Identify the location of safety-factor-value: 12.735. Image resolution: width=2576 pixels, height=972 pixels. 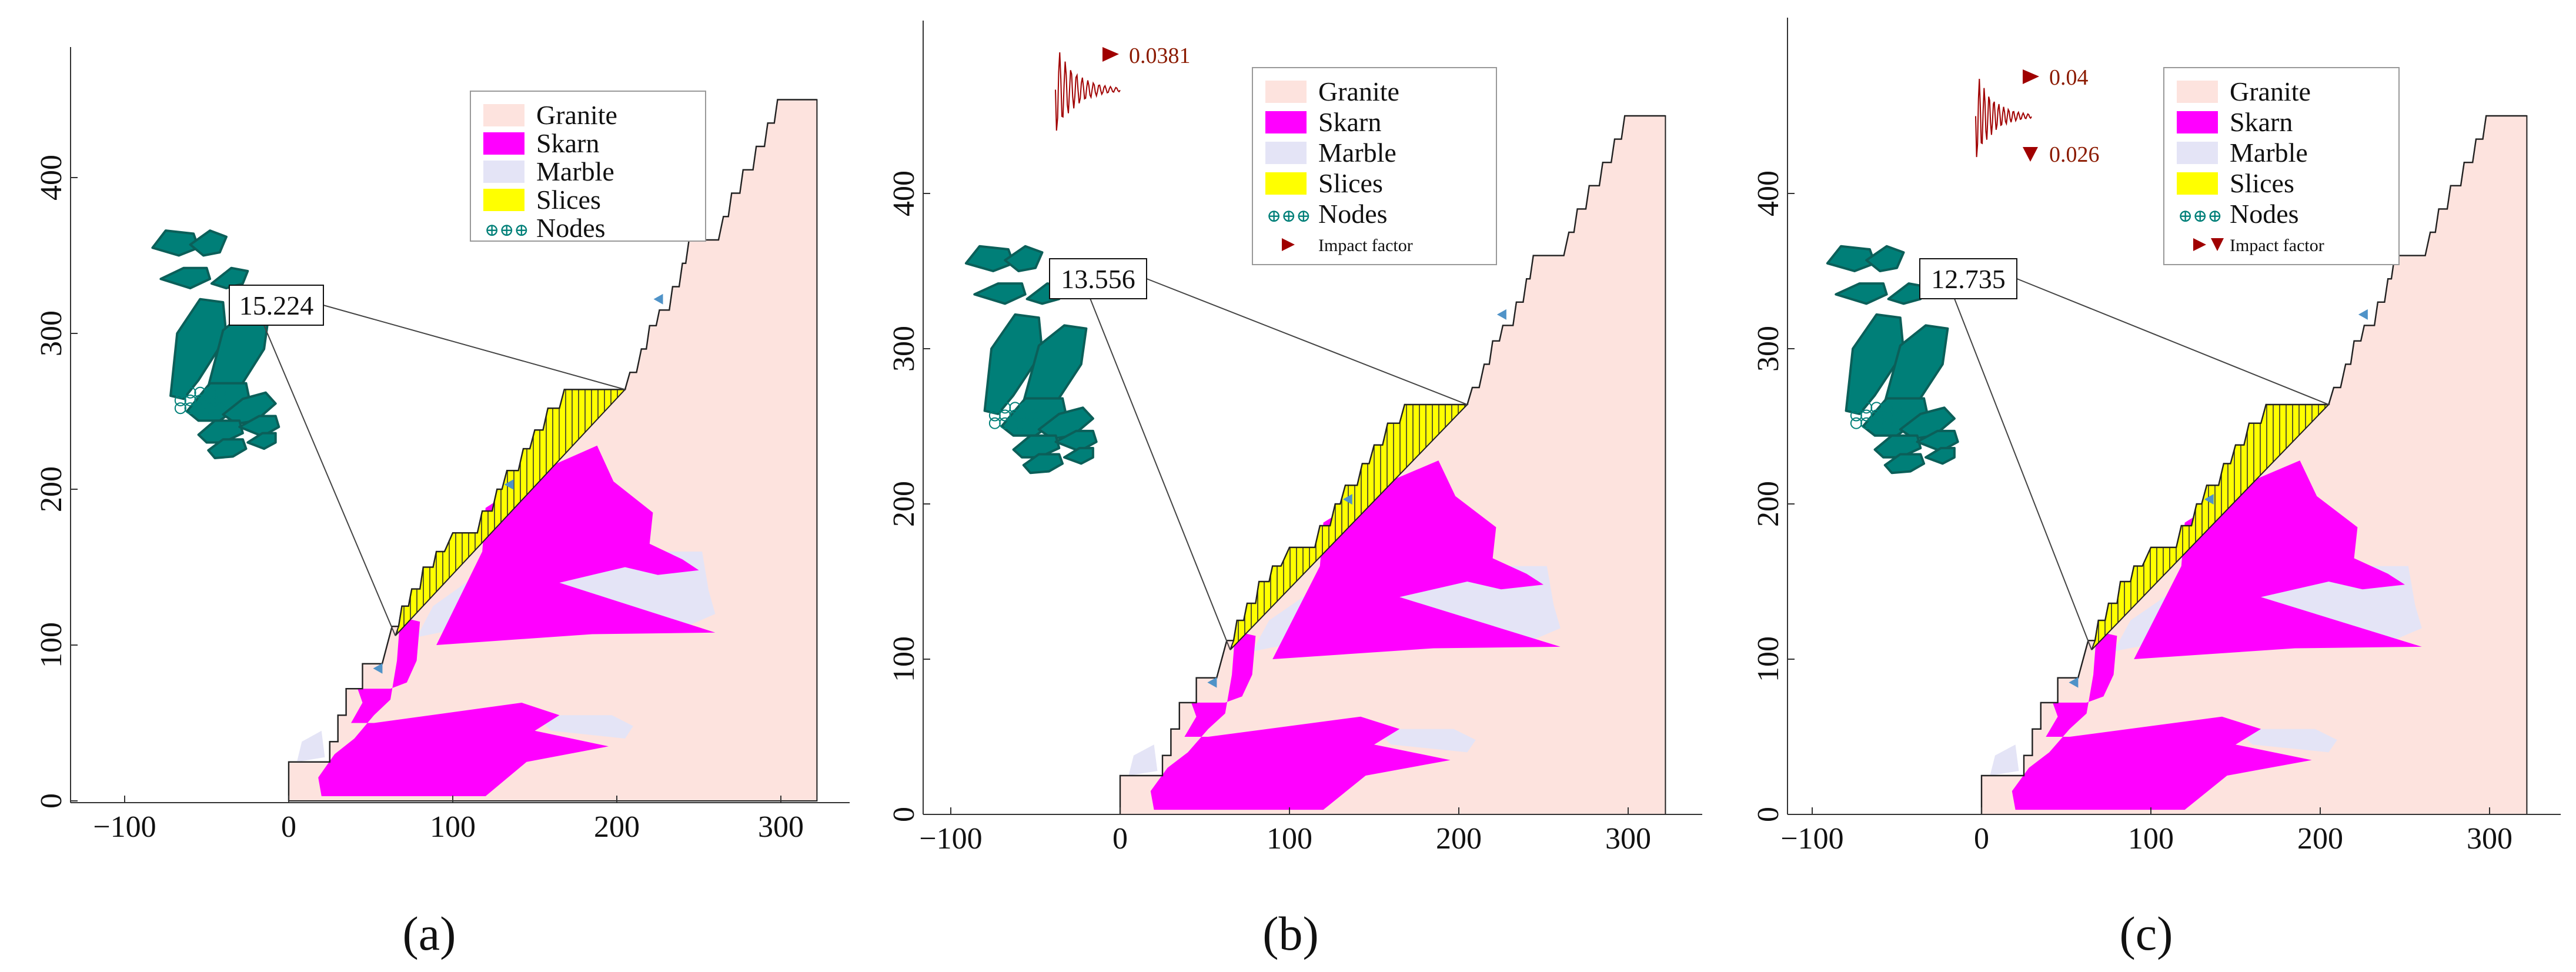
(1968, 279).